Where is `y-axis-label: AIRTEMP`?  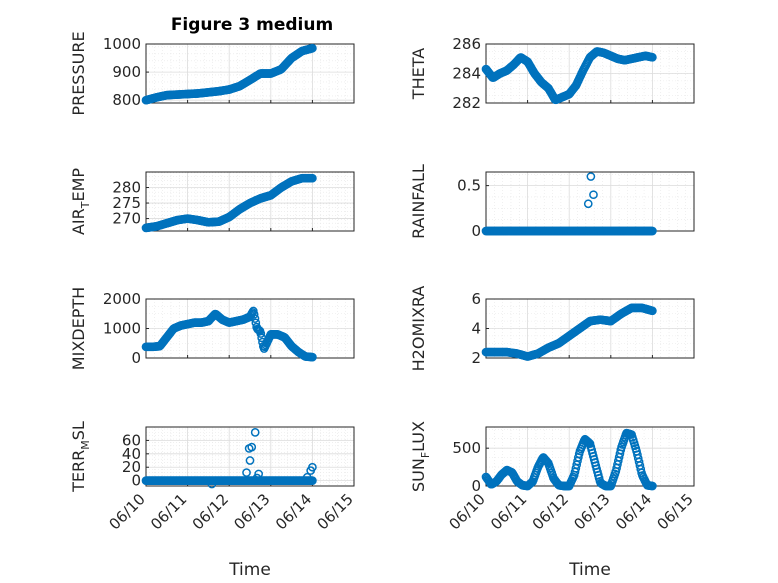
y-axis-label: AIRTEMP is located at coordinates (80, 201).